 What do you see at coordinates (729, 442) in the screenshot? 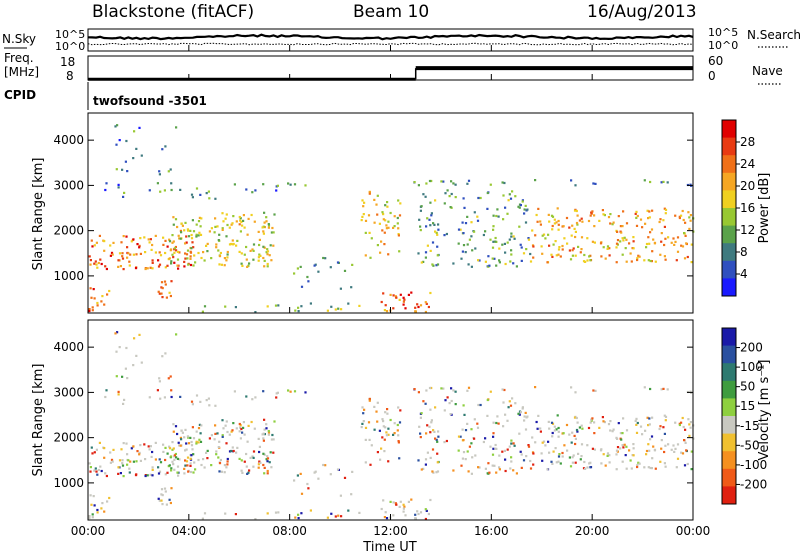
I see `velocity-colorbar-swatch` at bounding box center [729, 442].